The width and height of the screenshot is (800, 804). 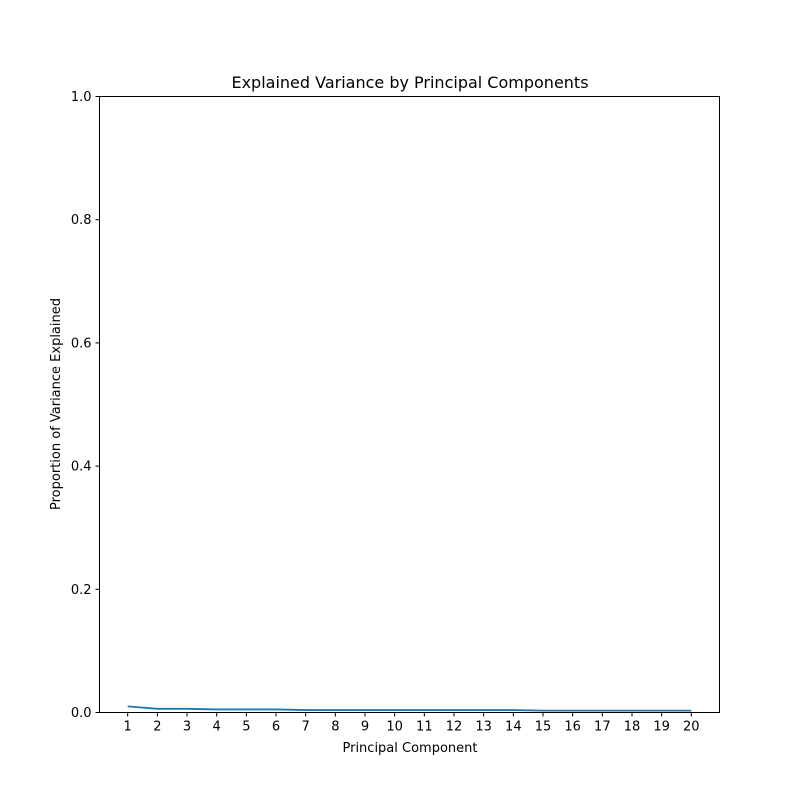 What do you see at coordinates (691, 727) in the screenshot?
I see `x-tick-label: 20` at bounding box center [691, 727].